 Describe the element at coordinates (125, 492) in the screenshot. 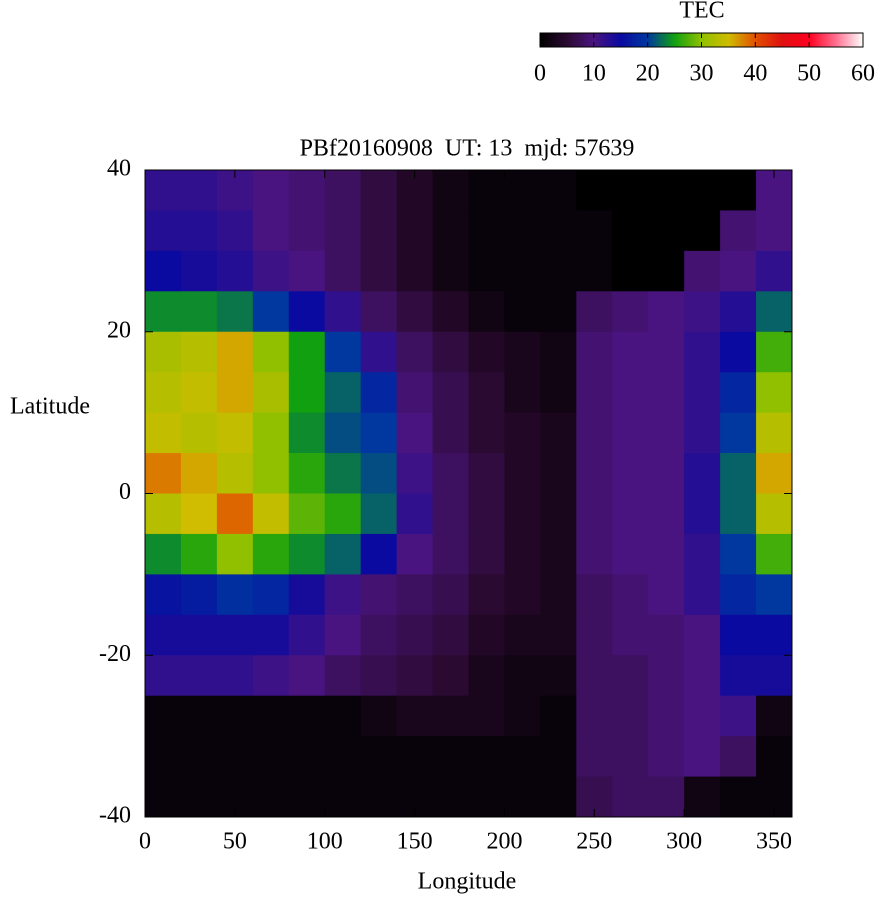

I see `y-tick-label: 0` at that location.